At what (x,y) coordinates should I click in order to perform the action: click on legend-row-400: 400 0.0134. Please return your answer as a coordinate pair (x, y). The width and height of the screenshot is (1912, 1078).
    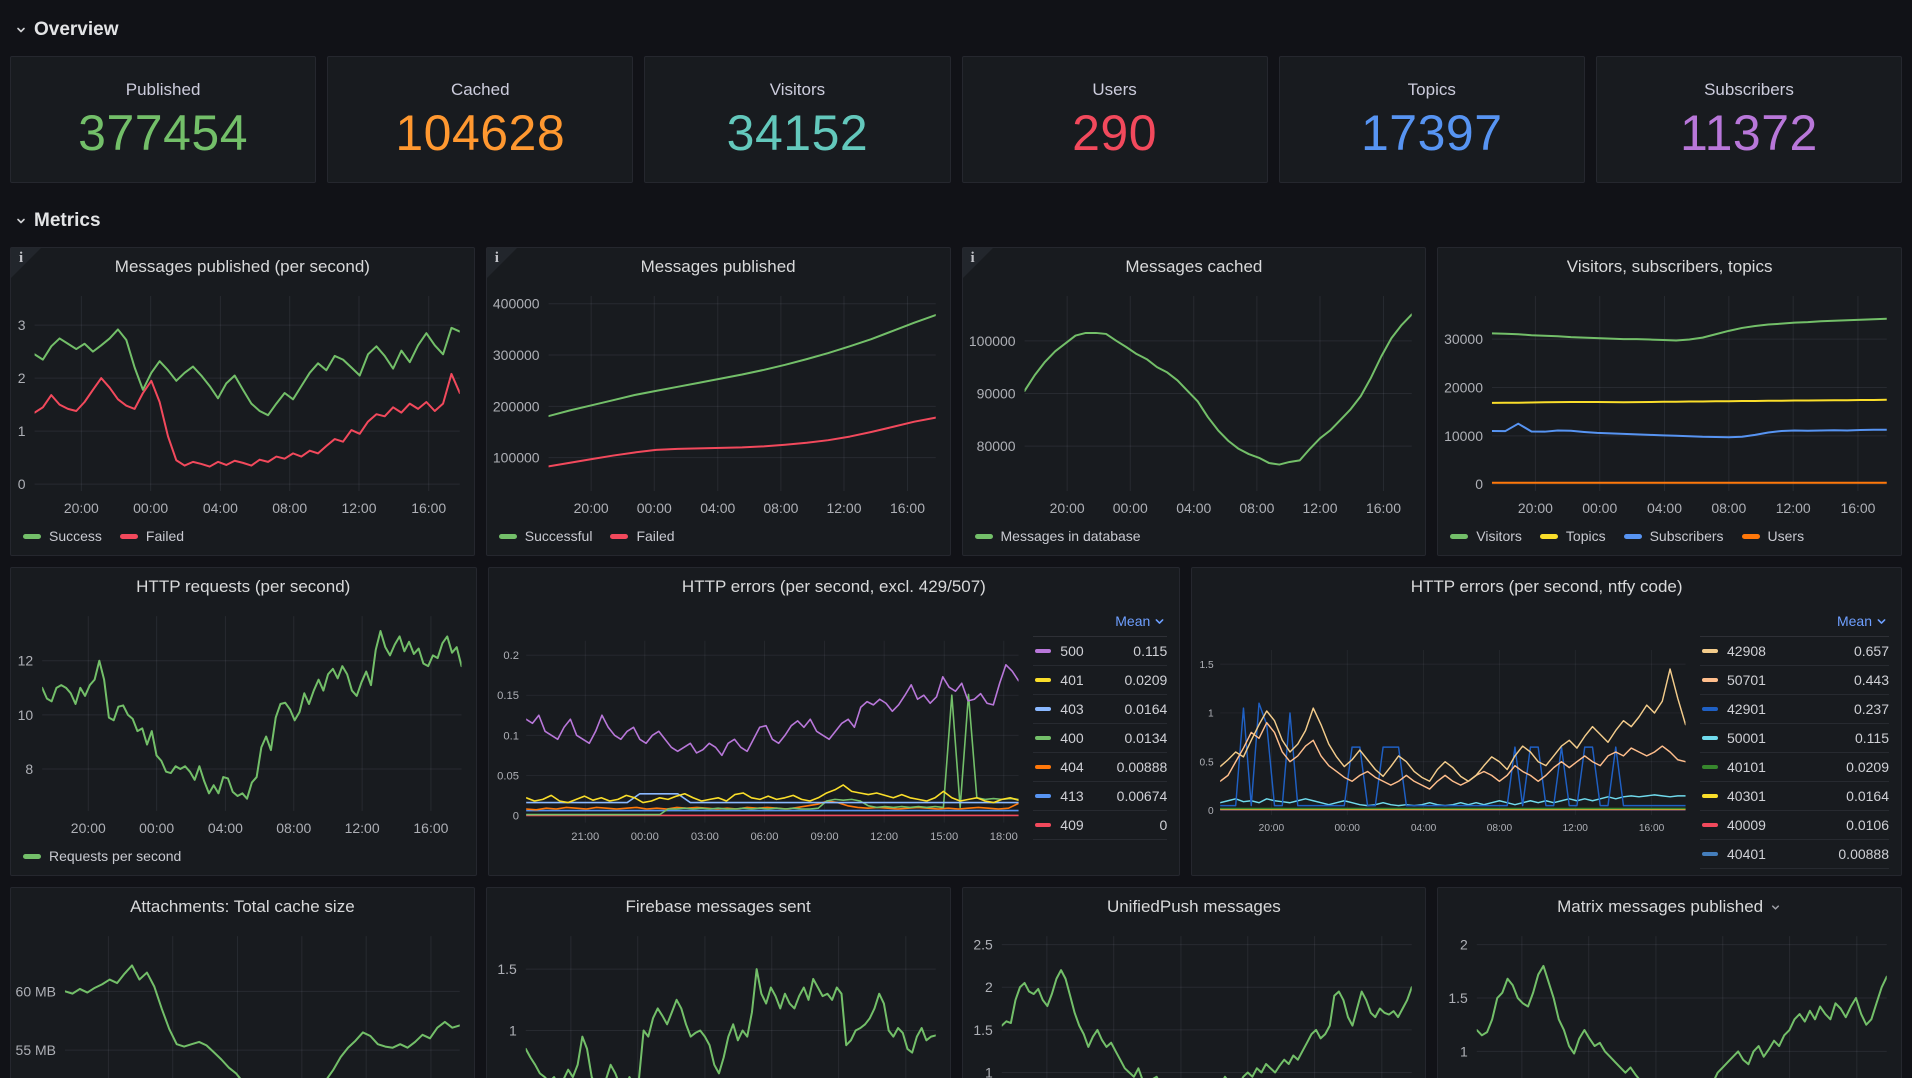
    Looking at the image, I should click on (1100, 738).